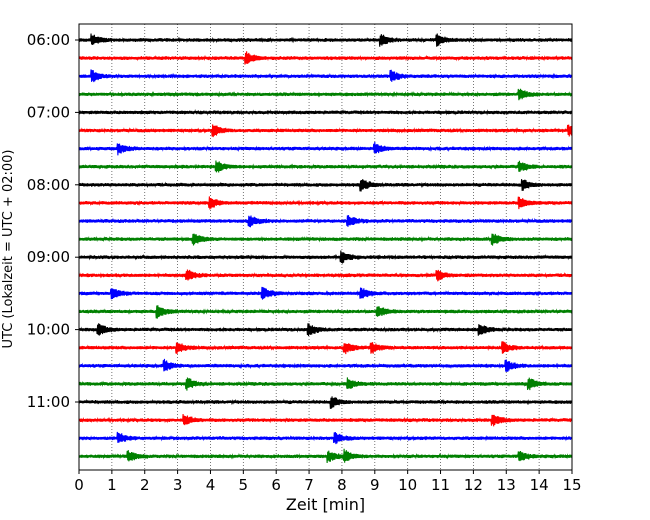  I want to click on x-tick-label: 10, so click(407, 485).